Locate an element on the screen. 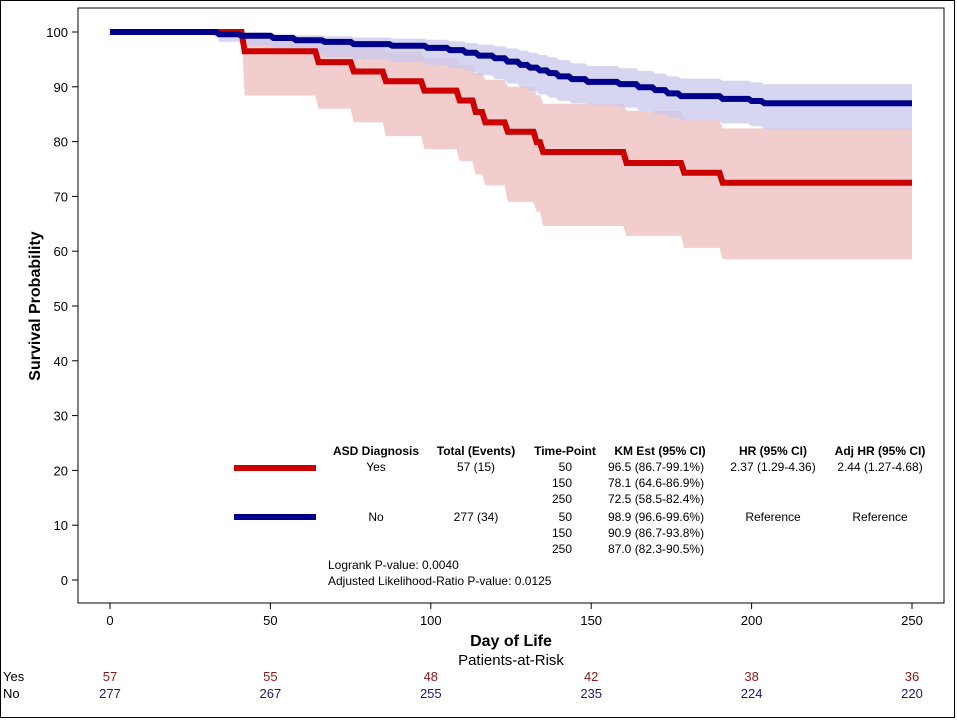 This screenshot has height=720, width=957. at-risk-count-yes: 38 is located at coordinates (751, 676).